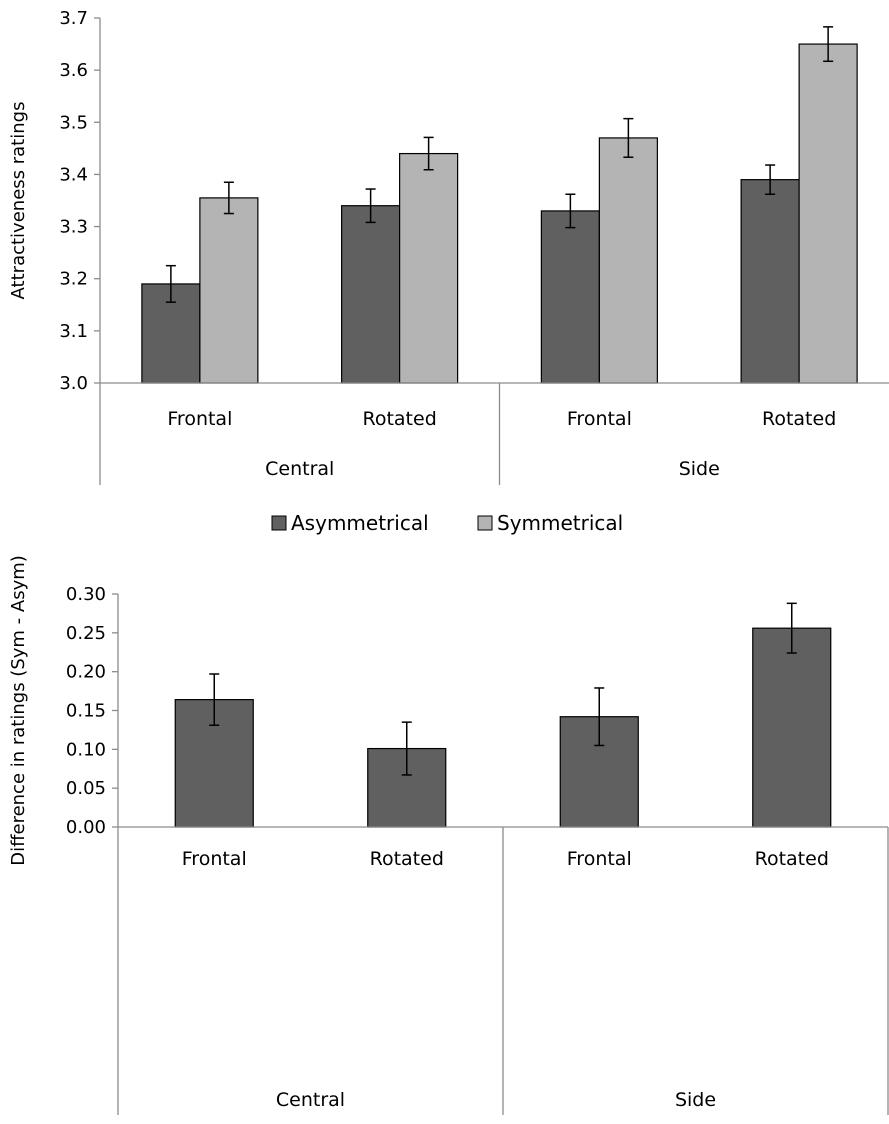 The height and width of the screenshot is (1124, 889). I want to click on y-tick-label: 0.10, so click(86, 749).